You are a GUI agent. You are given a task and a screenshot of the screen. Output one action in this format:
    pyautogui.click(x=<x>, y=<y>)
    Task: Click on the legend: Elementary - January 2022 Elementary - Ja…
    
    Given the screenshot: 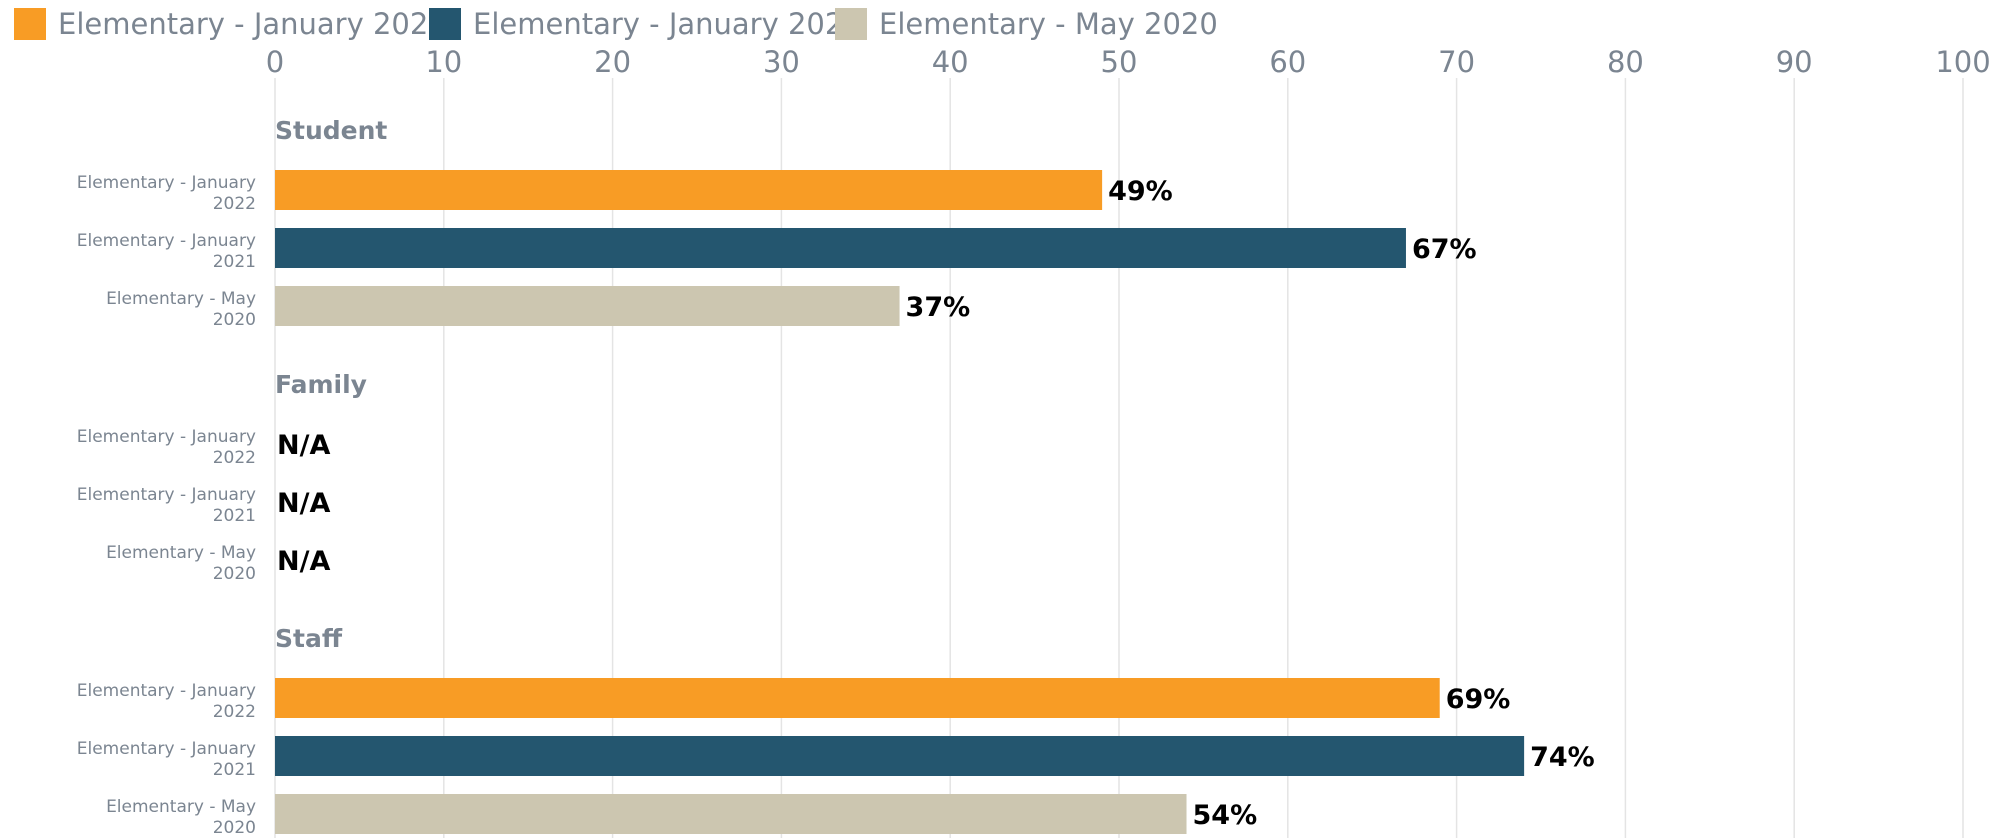 What is the action you would take?
    pyautogui.click(x=616, y=24)
    